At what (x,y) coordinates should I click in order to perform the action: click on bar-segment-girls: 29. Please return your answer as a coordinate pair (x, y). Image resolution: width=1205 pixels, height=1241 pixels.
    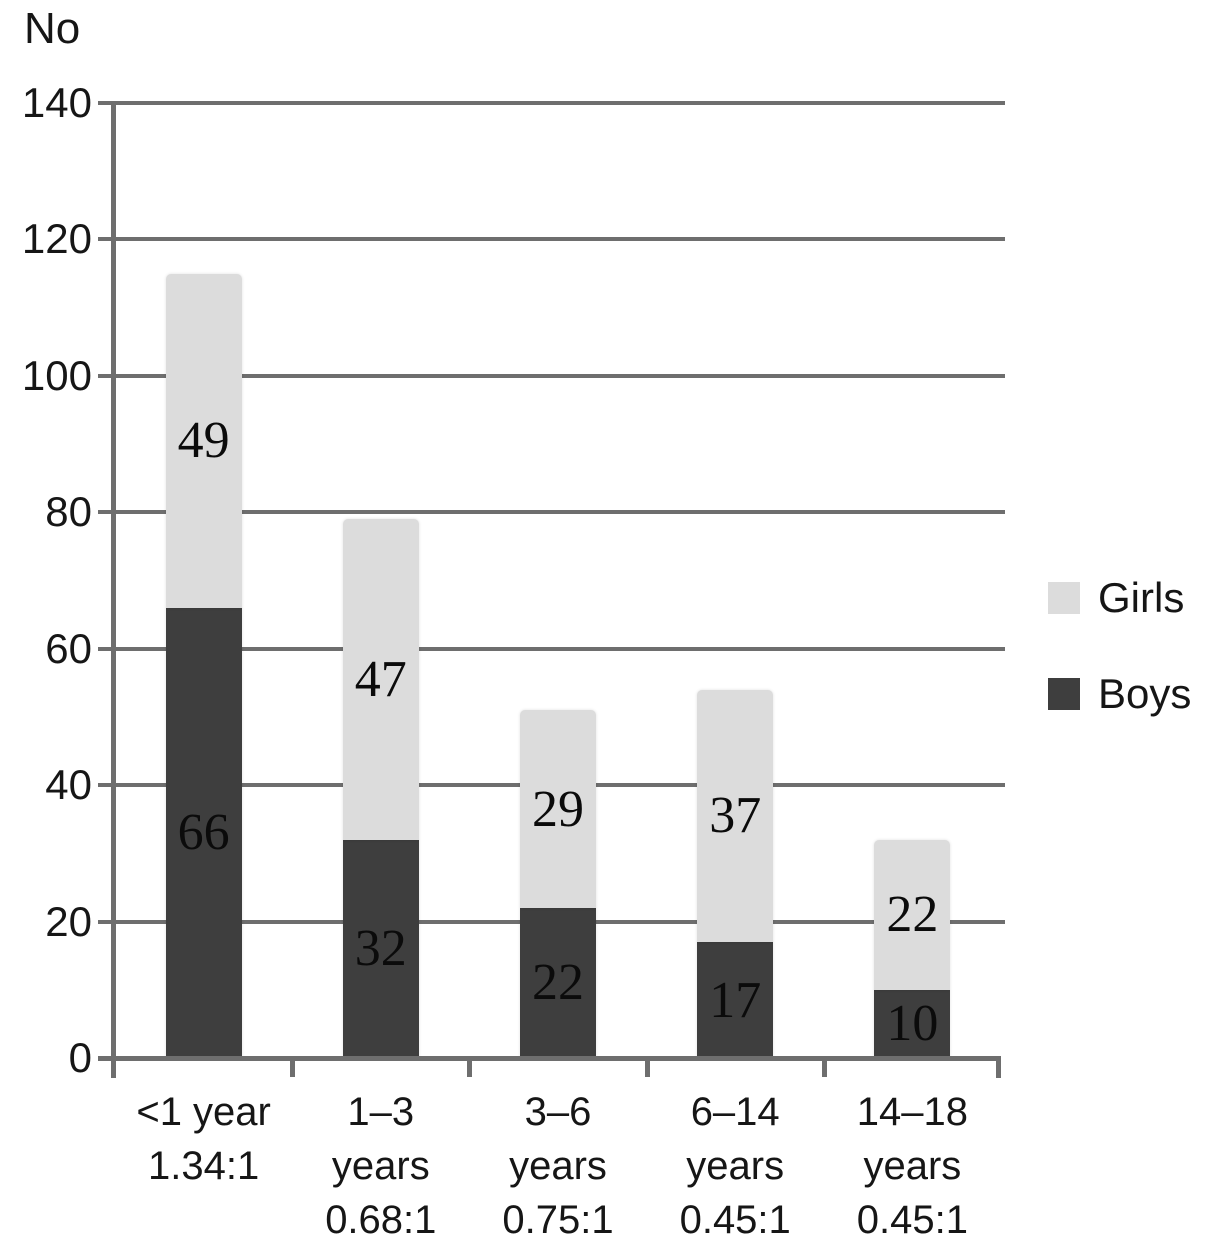
    Looking at the image, I should click on (558, 809).